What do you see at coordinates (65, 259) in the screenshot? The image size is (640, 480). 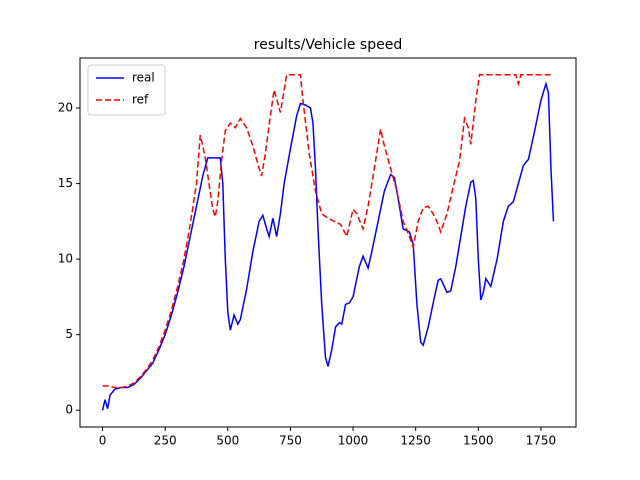 I see `y-tick-label: 10` at bounding box center [65, 259].